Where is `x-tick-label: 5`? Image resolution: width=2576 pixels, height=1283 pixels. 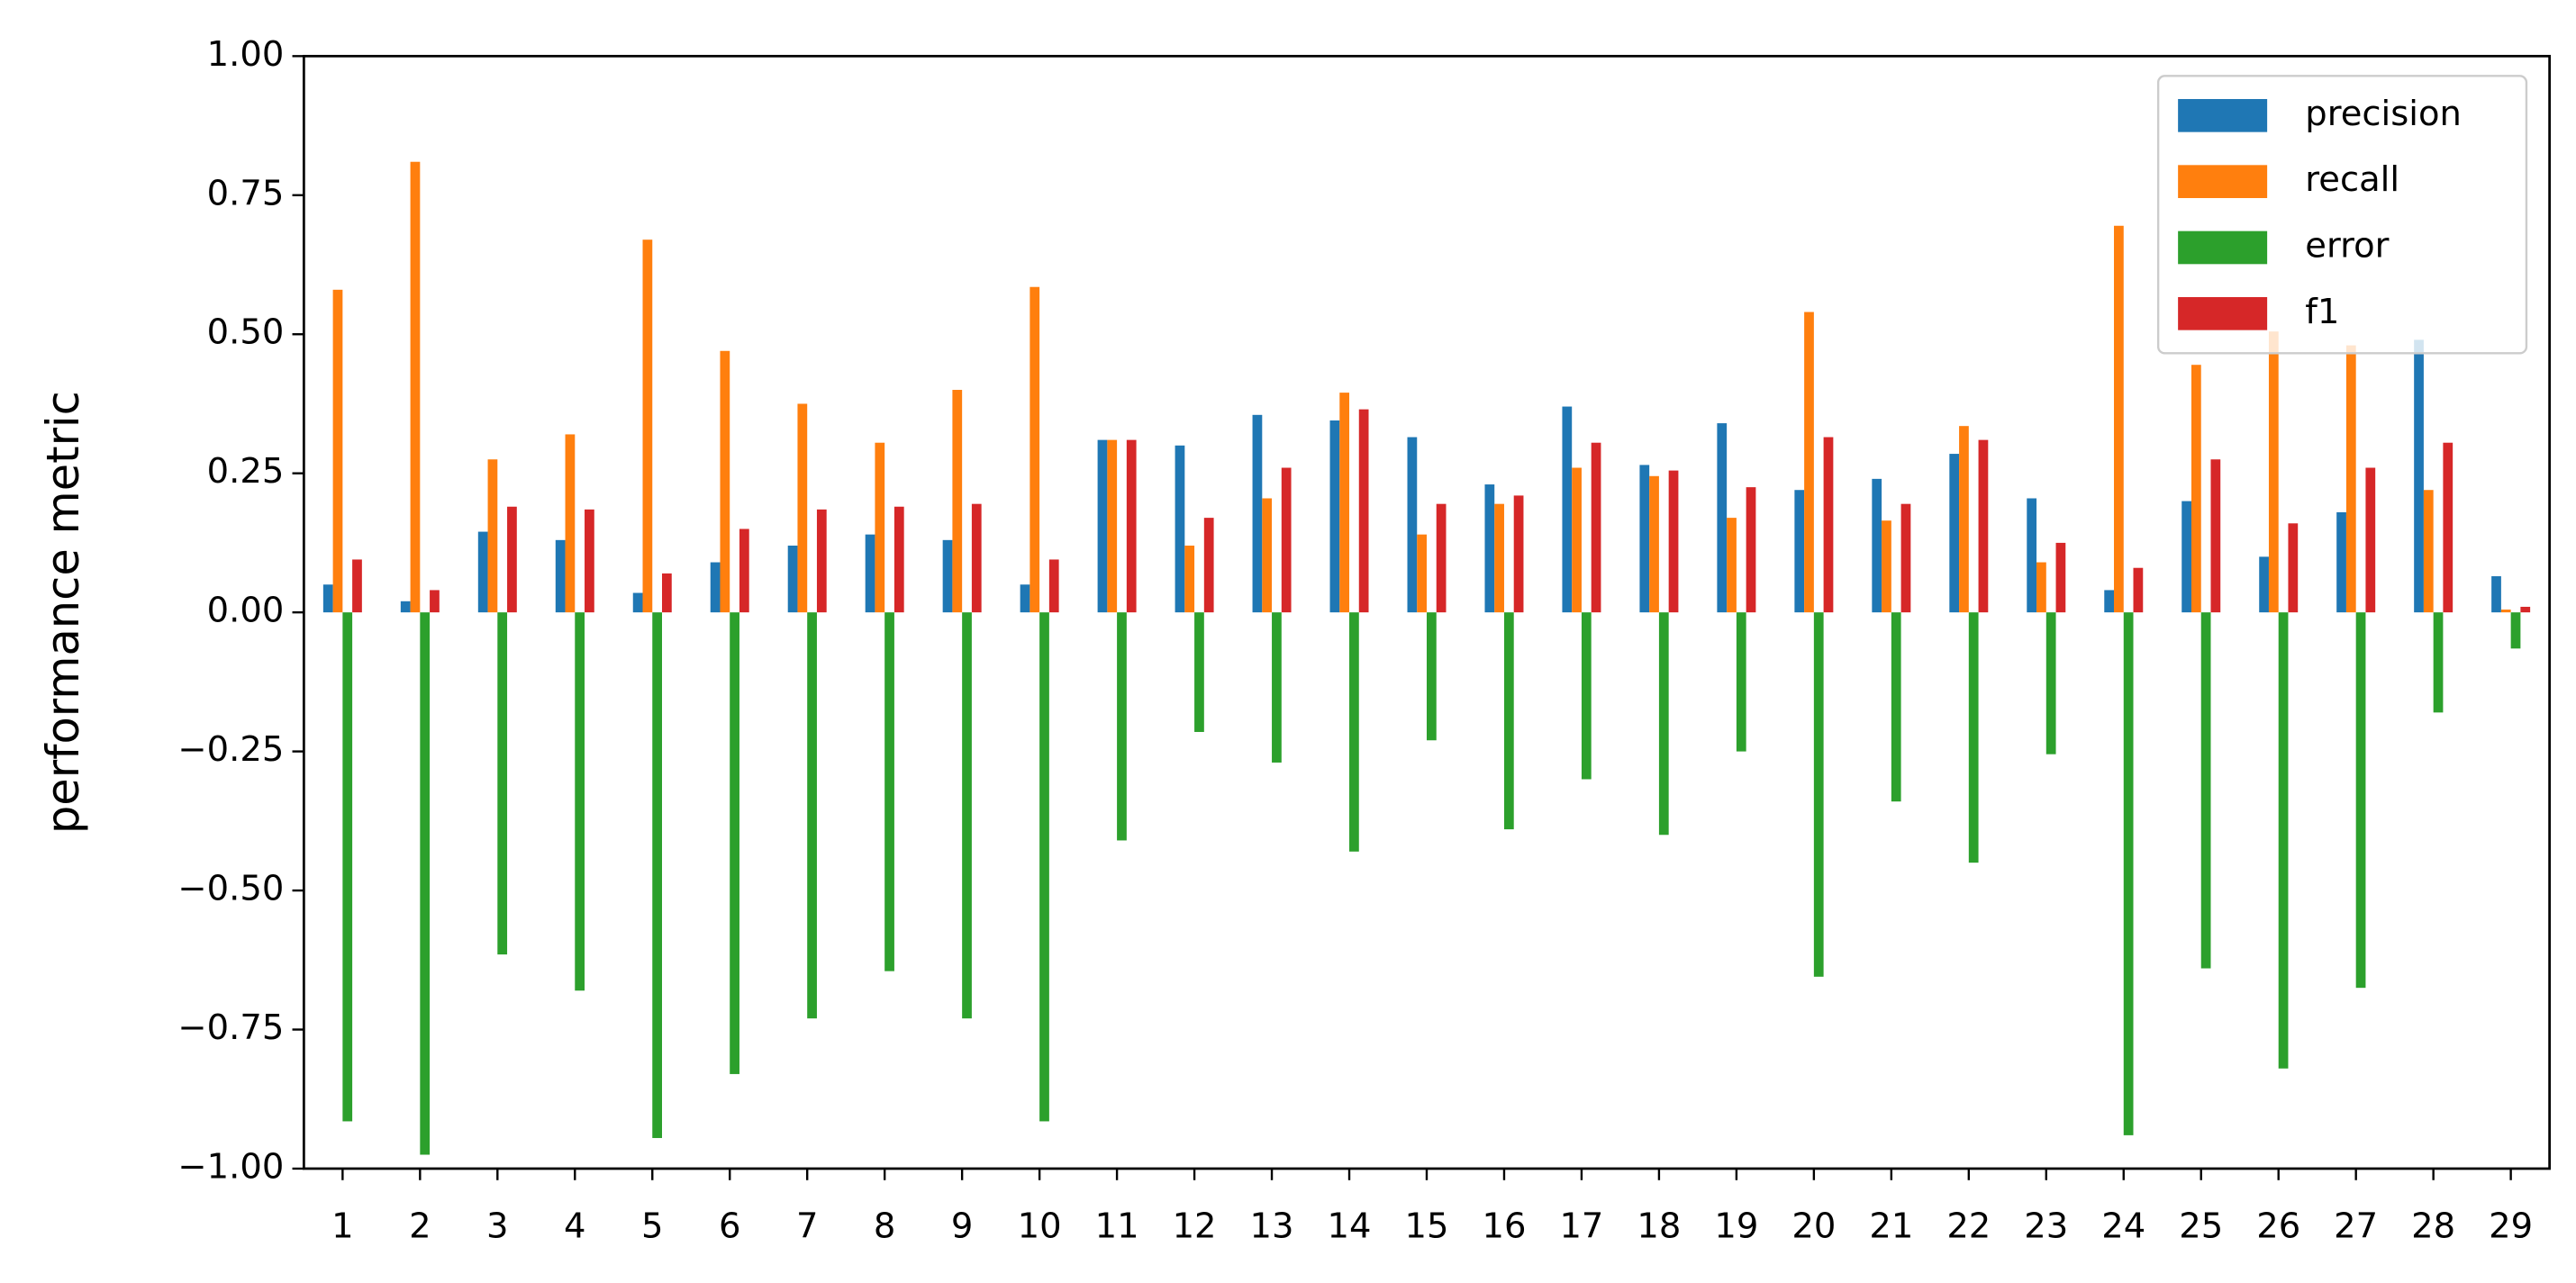
x-tick-label: 5 is located at coordinates (652, 1226).